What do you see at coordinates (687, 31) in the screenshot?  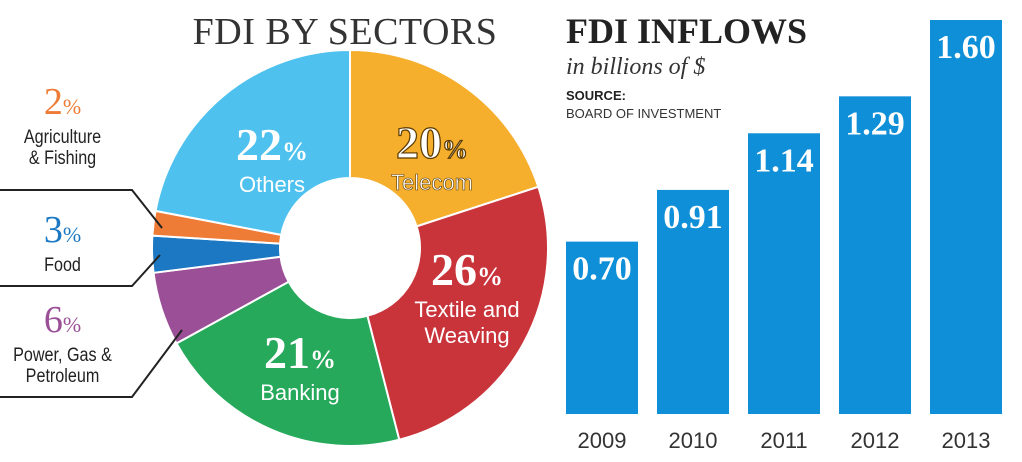 I see `bar-chart-title: FDI INFLOWS` at bounding box center [687, 31].